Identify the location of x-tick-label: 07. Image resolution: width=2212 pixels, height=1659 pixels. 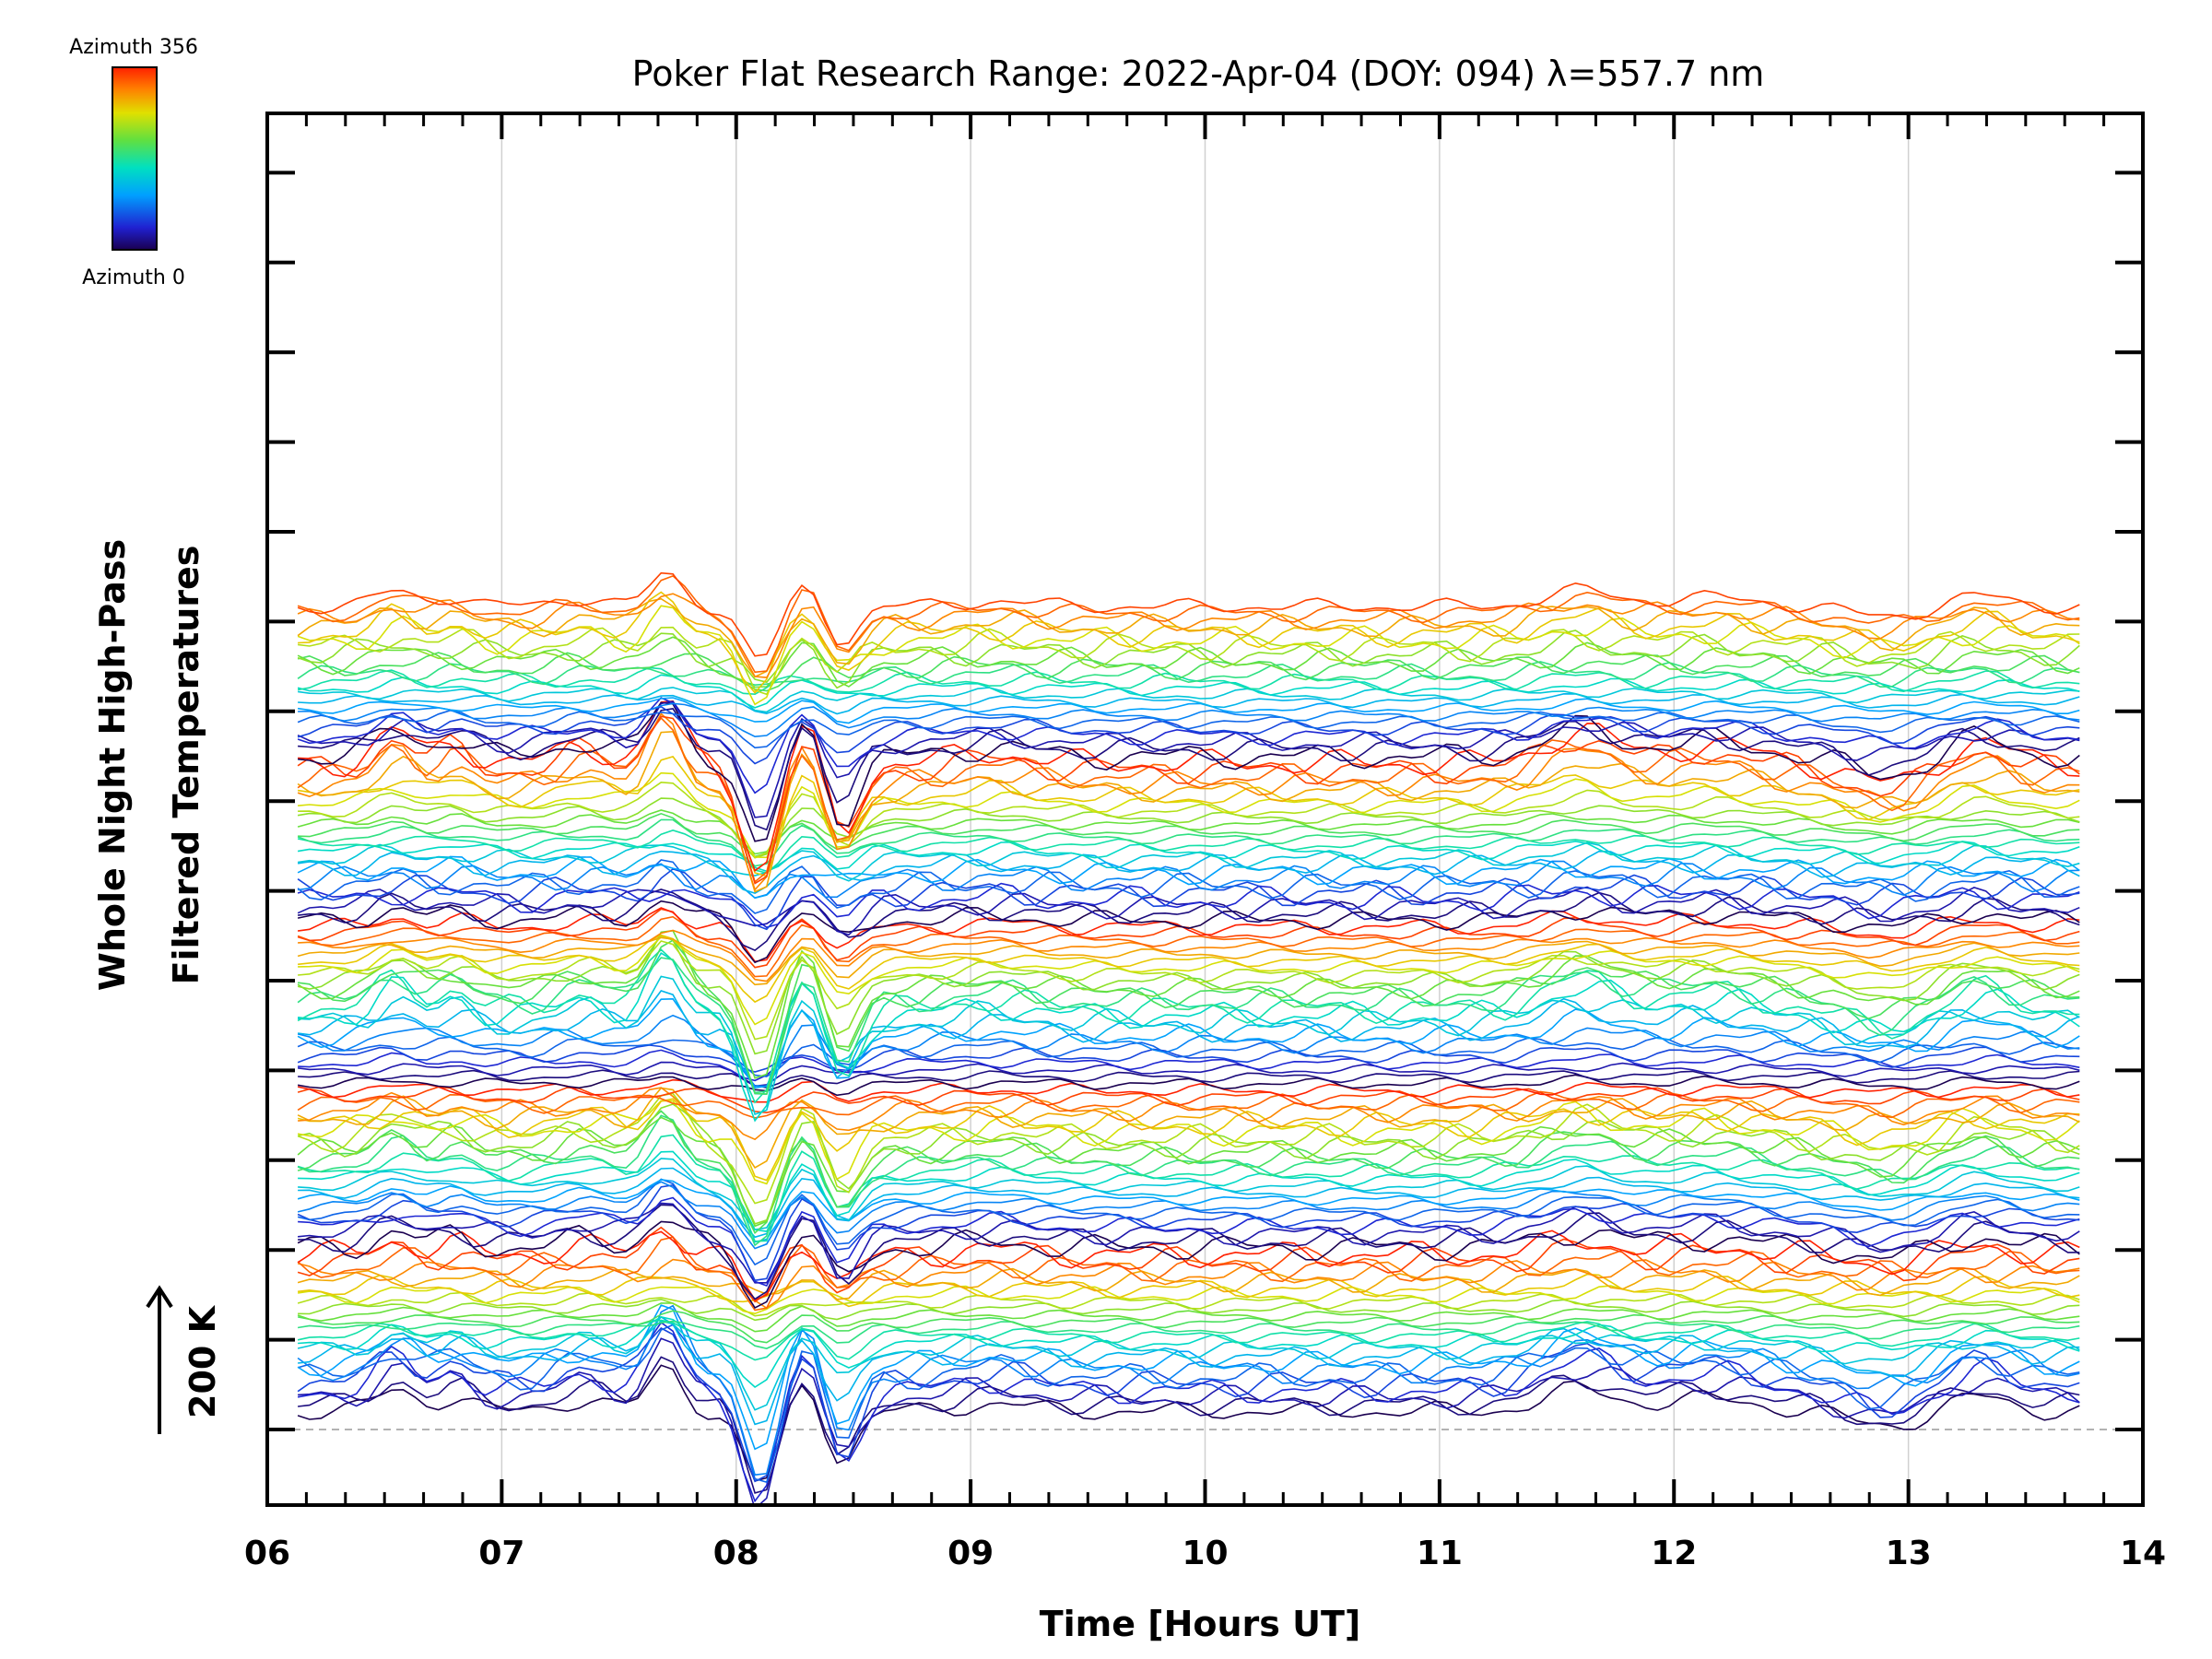
(501, 1553).